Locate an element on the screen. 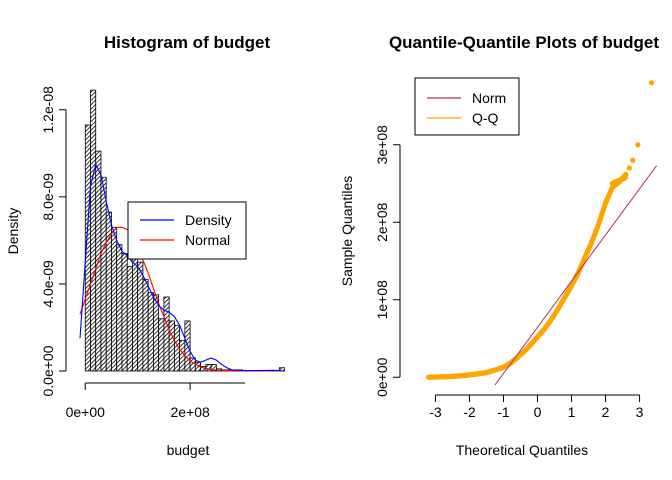  histogram-curves is located at coordinates (182, 267).